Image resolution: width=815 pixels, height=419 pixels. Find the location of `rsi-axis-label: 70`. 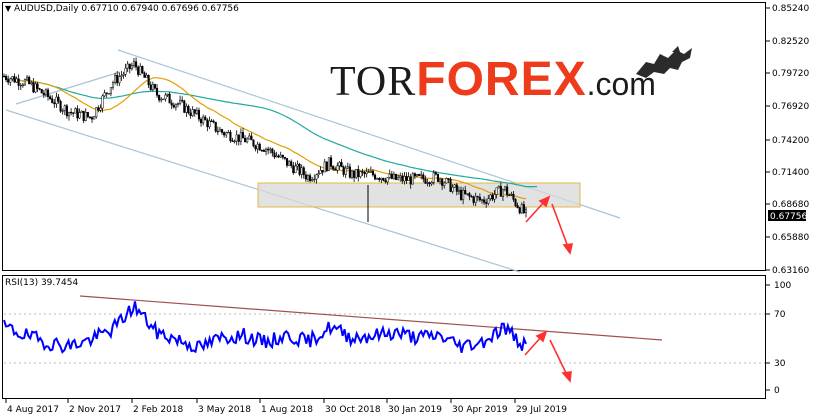

rsi-axis-label: 70 is located at coordinates (780, 315).